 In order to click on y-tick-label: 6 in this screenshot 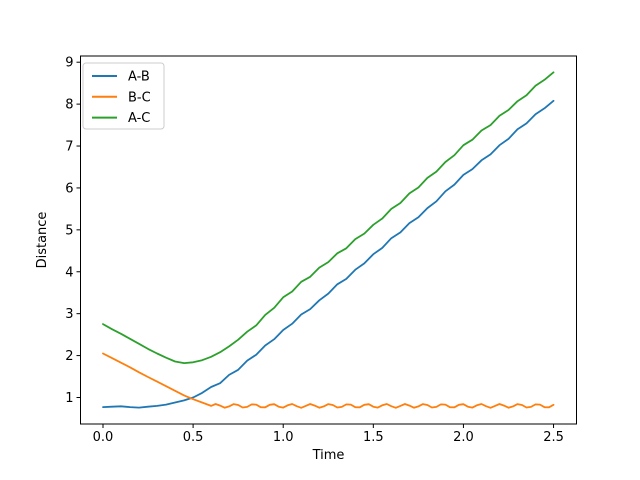, I will do `click(69, 188)`.